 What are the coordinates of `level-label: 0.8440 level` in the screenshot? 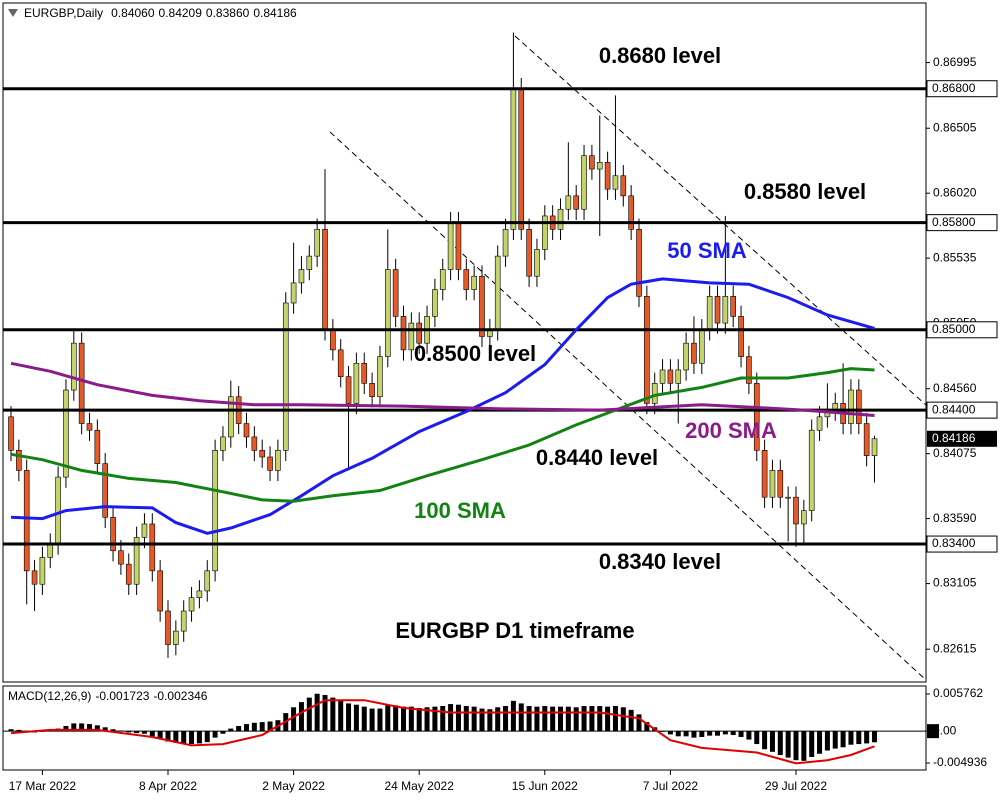 It's located at (597, 457).